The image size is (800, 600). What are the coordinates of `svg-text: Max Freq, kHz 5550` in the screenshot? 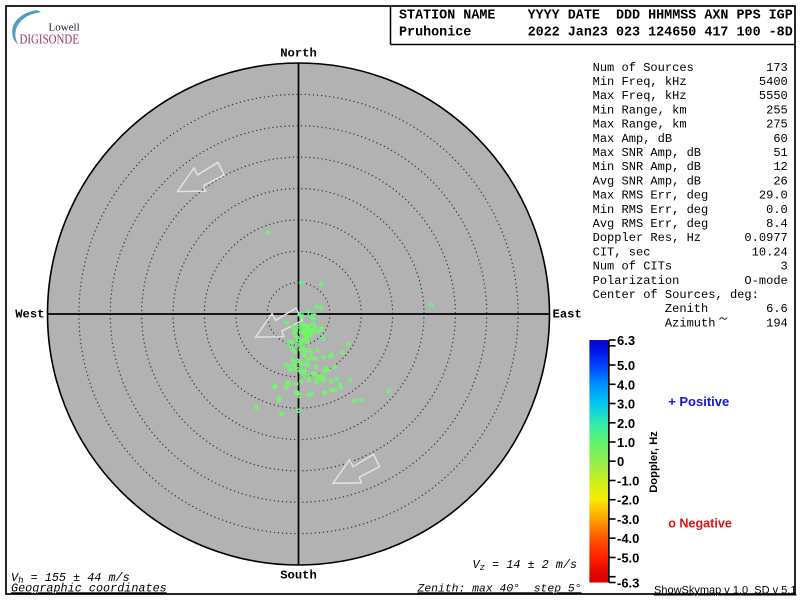 It's located at (690, 96).